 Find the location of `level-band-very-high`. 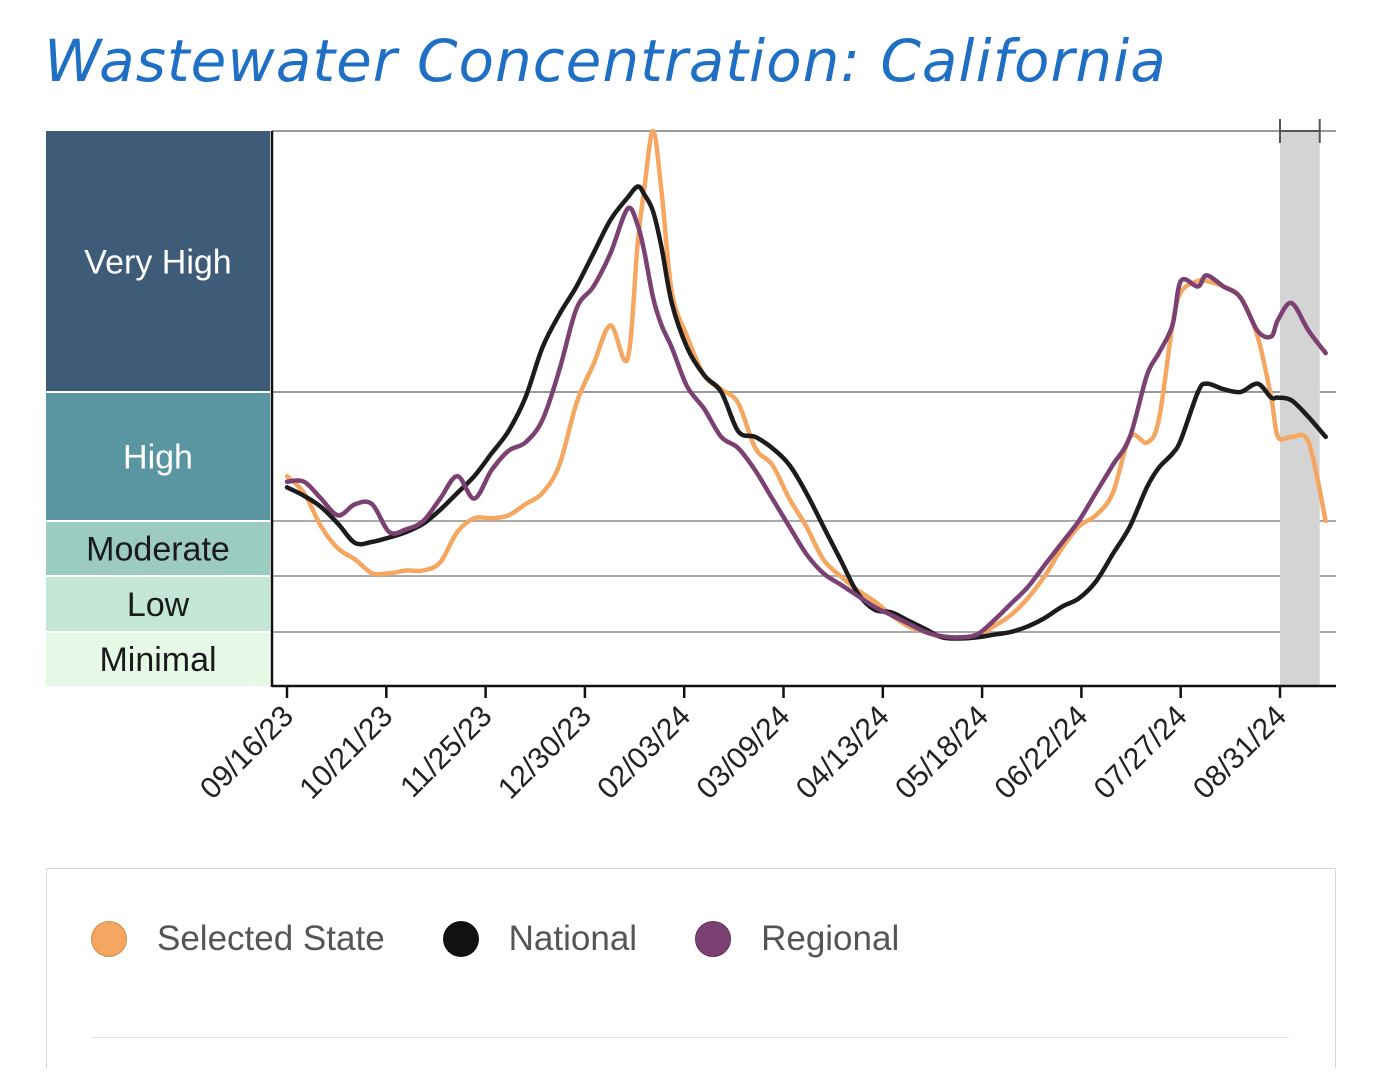

level-band-very-high is located at coordinates (158, 261).